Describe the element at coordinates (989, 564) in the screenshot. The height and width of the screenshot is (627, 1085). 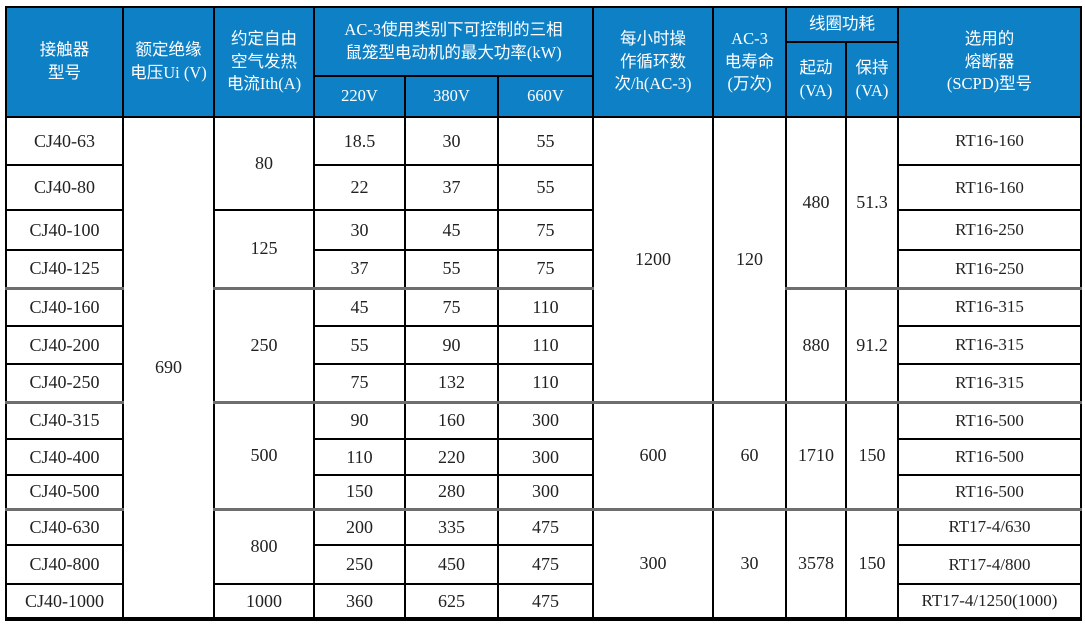
I see `fuse-cell: RT17-4/800` at that location.